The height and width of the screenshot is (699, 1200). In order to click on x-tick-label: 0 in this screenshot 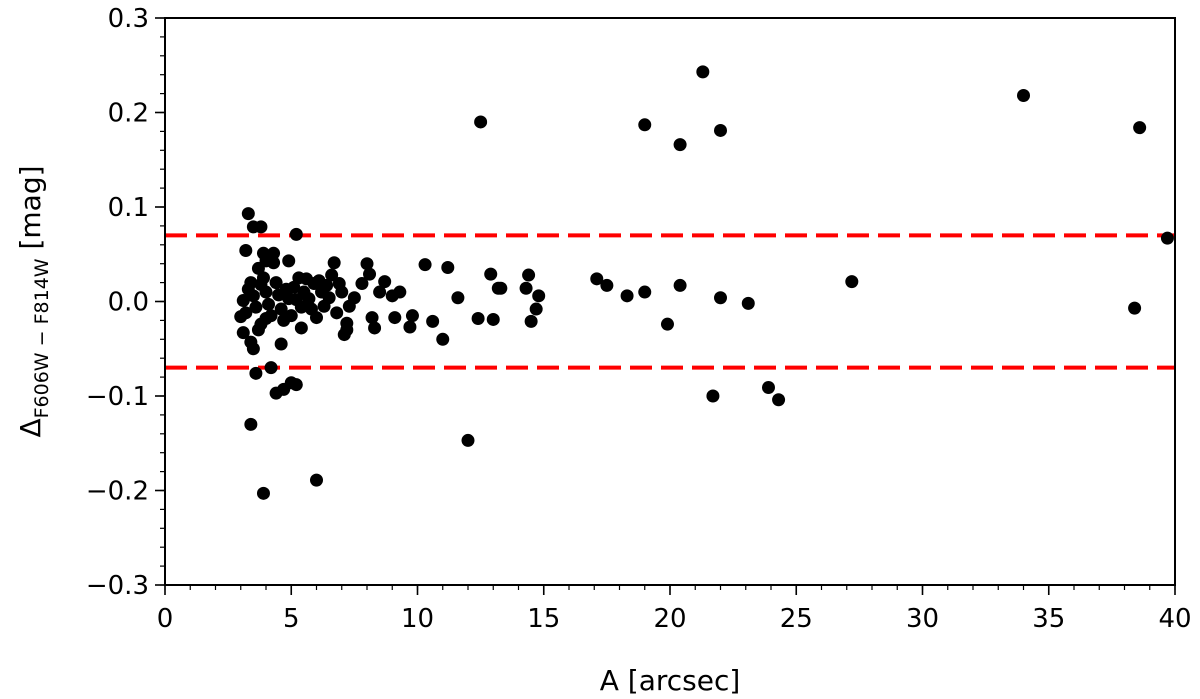, I will do `click(165, 619)`.